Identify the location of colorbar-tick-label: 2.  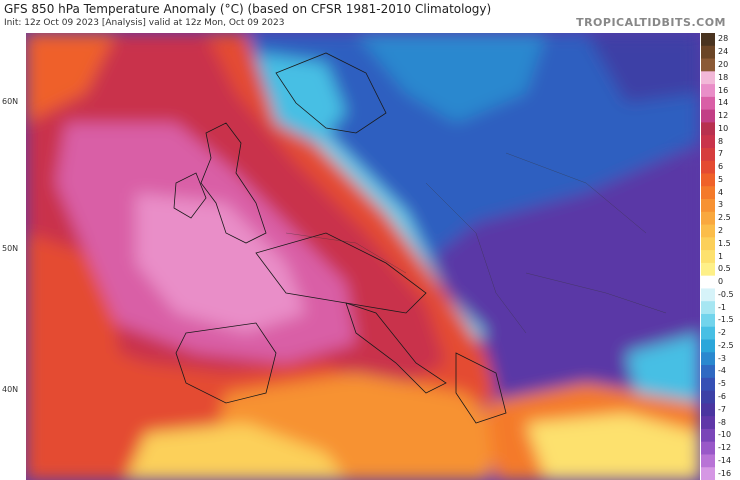
(721, 230).